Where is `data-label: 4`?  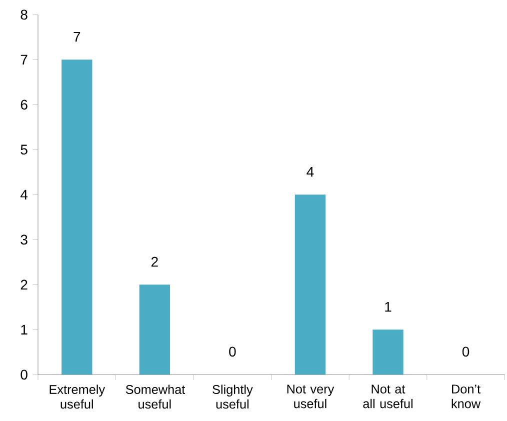
data-label: 4 is located at coordinates (310, 171).